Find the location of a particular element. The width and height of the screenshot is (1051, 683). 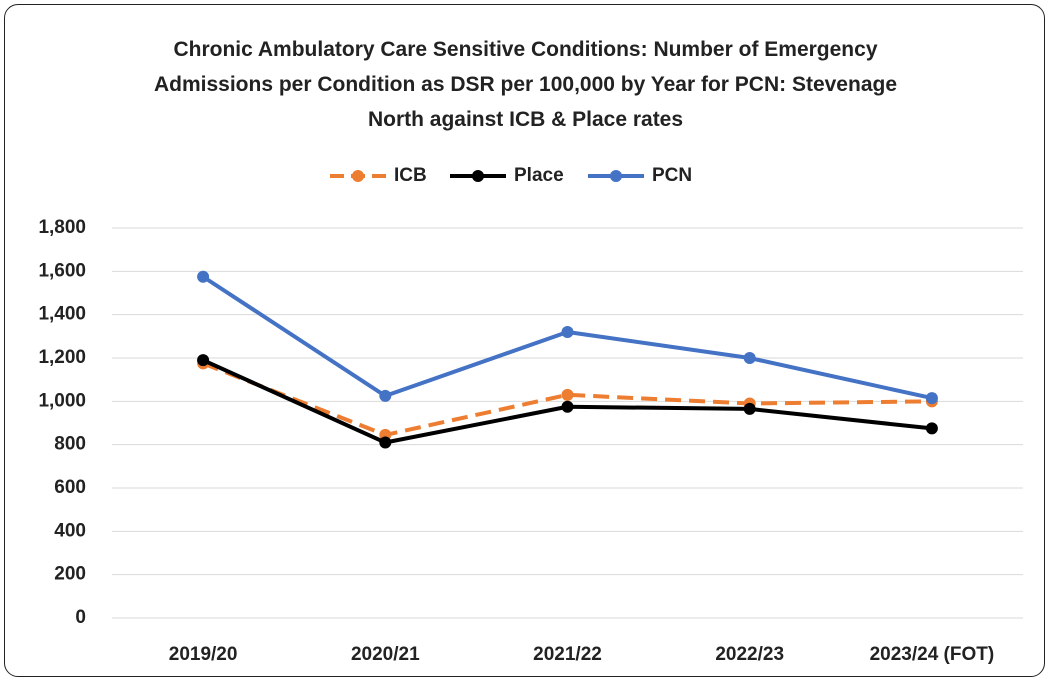

y-tick-label: 1,200 is located at coordinates (62, 357).